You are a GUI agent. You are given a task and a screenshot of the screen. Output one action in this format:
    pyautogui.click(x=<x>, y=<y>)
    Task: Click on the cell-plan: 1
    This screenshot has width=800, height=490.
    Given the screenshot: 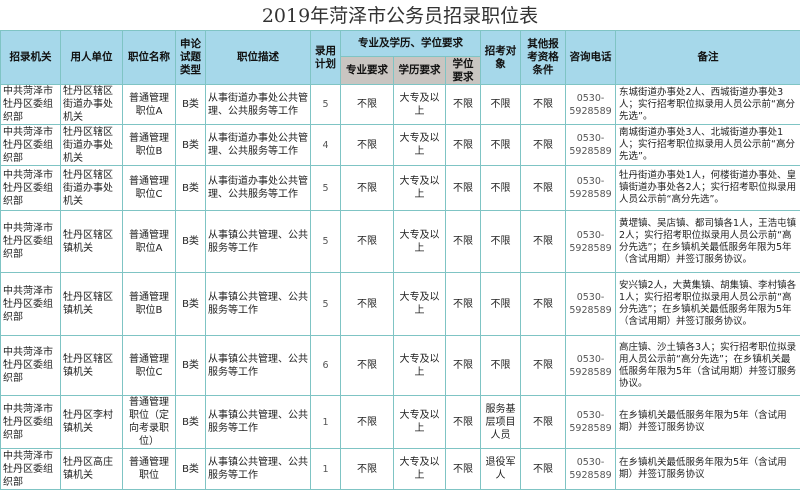 What is the action you would take?
    pyautogui.click(x=326, y=422)
    